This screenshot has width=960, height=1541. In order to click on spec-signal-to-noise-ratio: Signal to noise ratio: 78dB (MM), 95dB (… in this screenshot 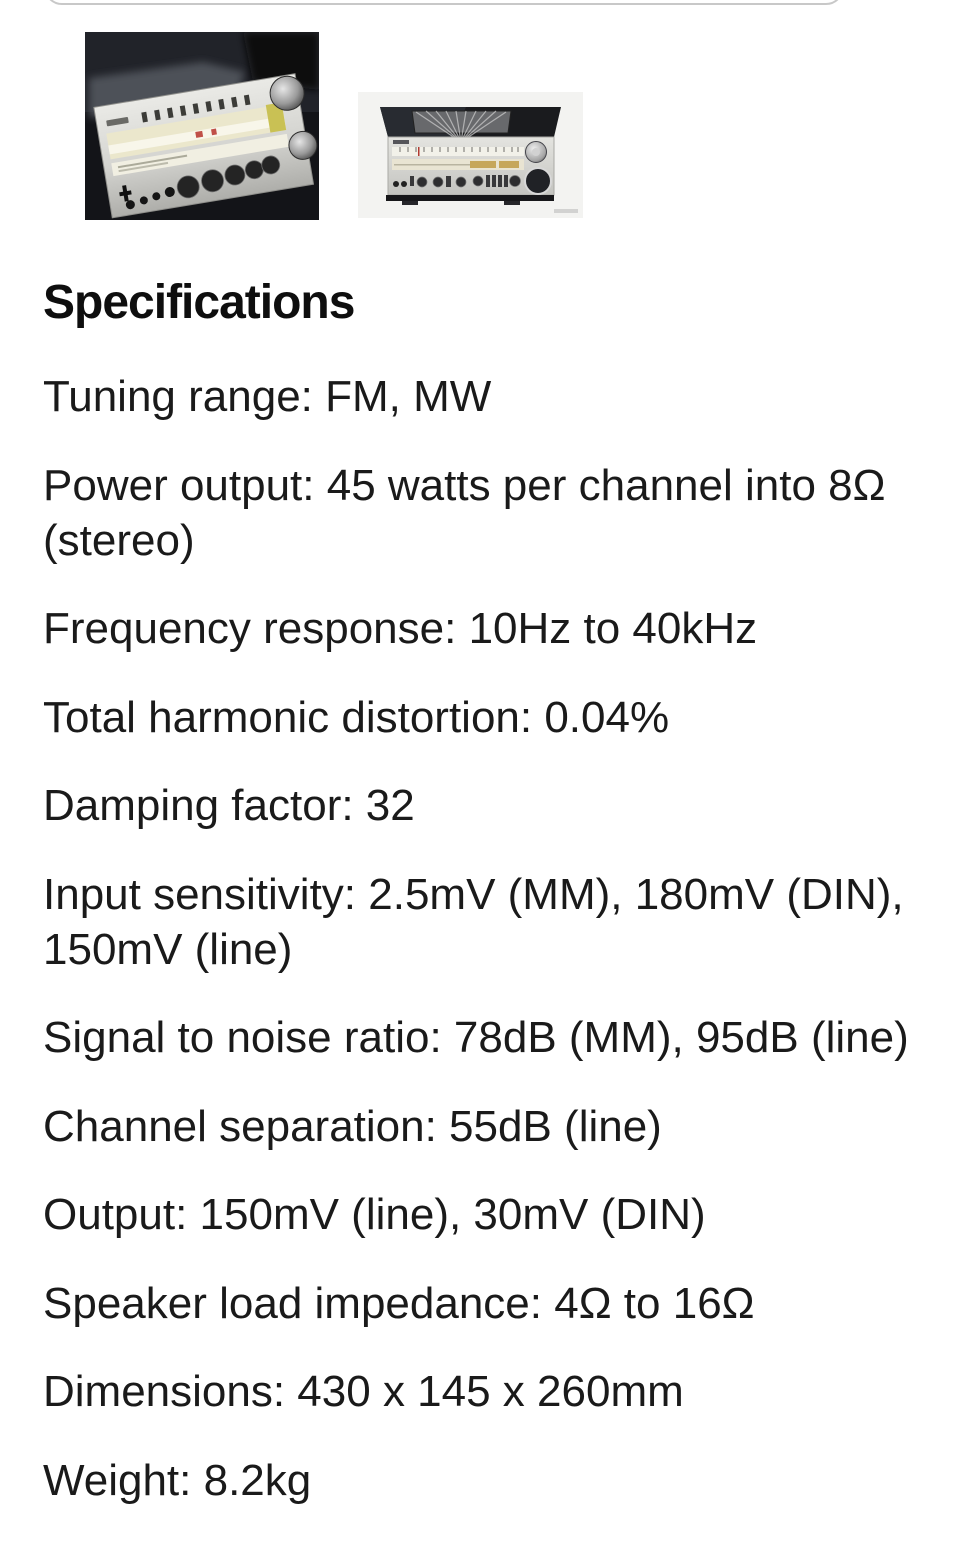, I will do `click(476, 1037)`.